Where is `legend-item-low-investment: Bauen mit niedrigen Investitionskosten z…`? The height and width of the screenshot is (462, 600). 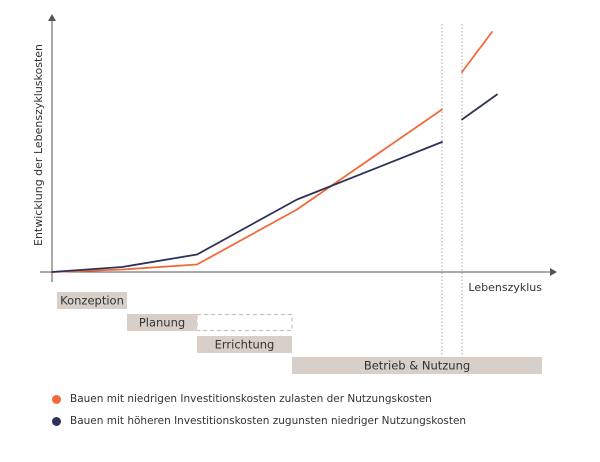 legend-item-low-investment: Bauen mit niedrigen Investitionskosten z… is located at coordinates (259, 399).